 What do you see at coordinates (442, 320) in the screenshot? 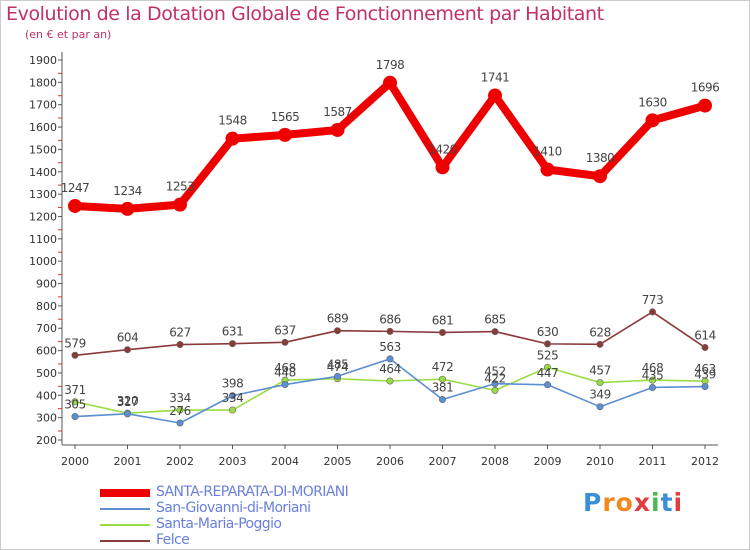
I see `data-label: 681` at bounding box center [442, 320].